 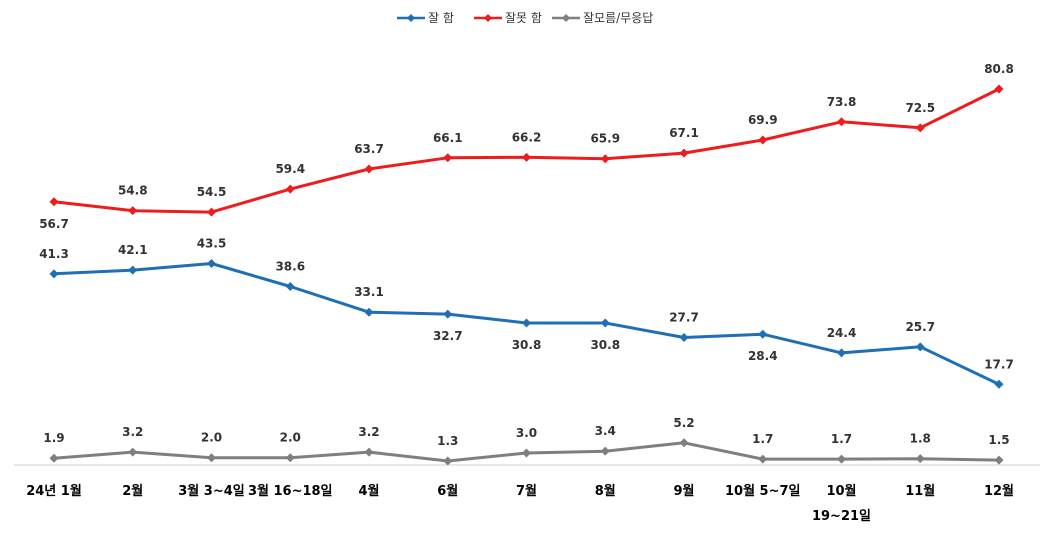 I want to click on data-label: 1.5, so click(x=998, y=440).